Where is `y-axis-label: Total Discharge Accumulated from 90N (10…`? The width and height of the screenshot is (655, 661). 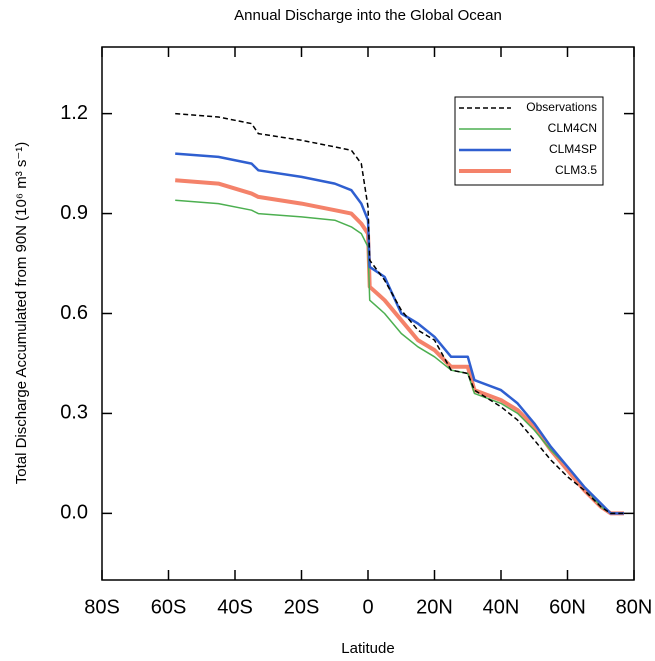 y-axis-label: Total Discharge Accumulated from 90N (10… is located at coordinates (21, 313).